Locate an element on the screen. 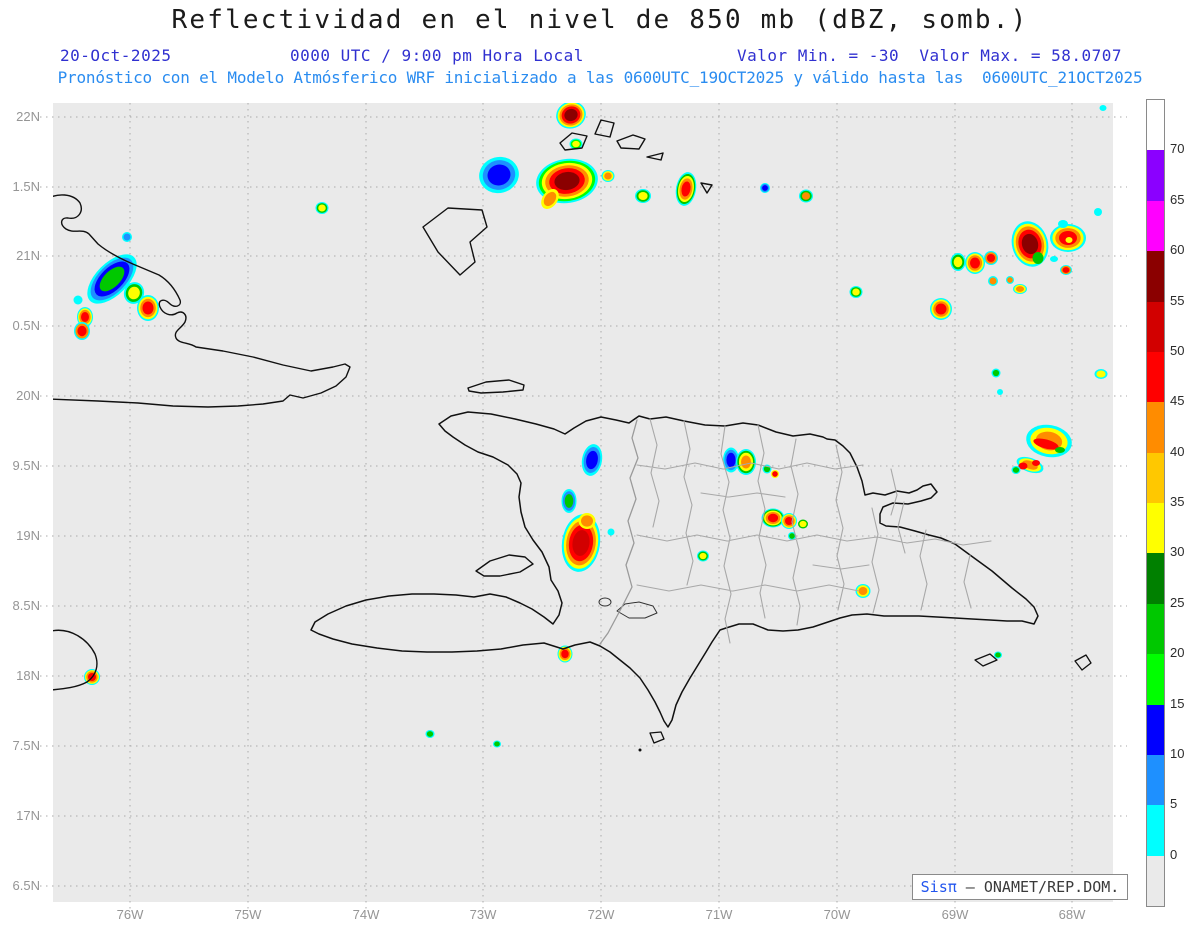 Image resolution: width=1200 pixels, height=927 pixels. y-axis-tick-label: 22N is located at coordinates (28, 116).